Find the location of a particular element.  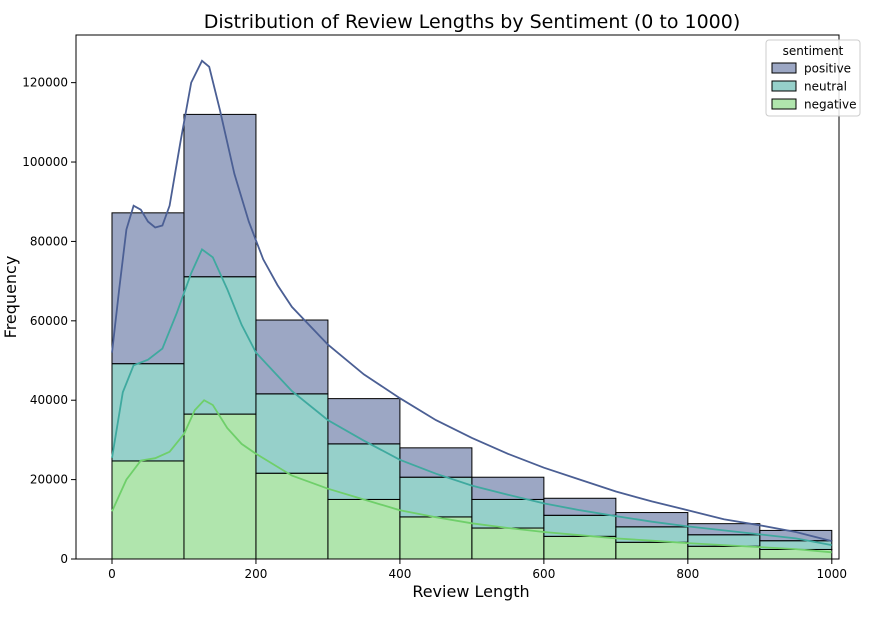

y-tick-label: 20000 is located at coordinates (49, 480).